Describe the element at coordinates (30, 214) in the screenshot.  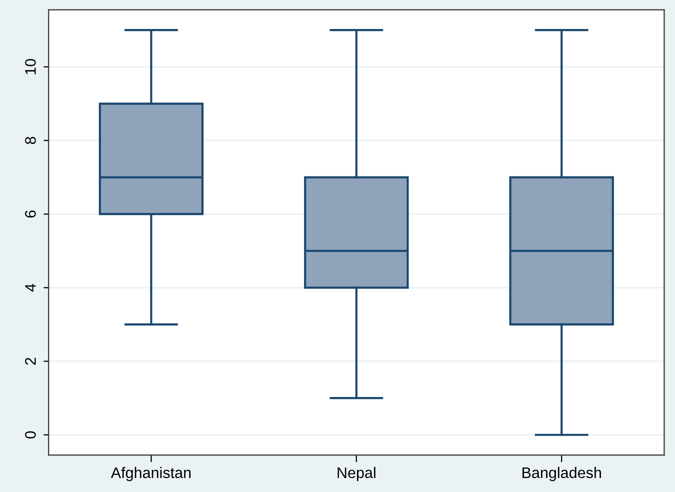
I see `y-tick-label: 6` at that location.